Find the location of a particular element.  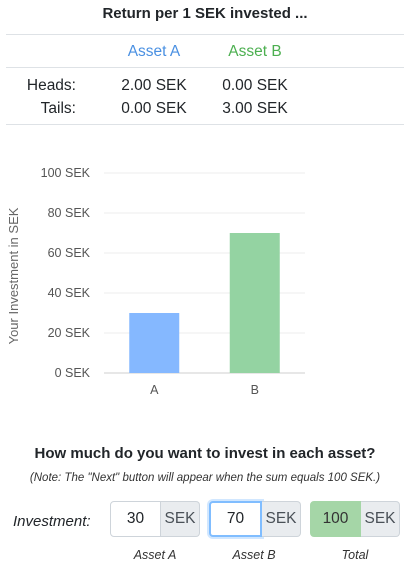

y-axis-title: Your Investment in SEK is located at coordinates (13, 275).